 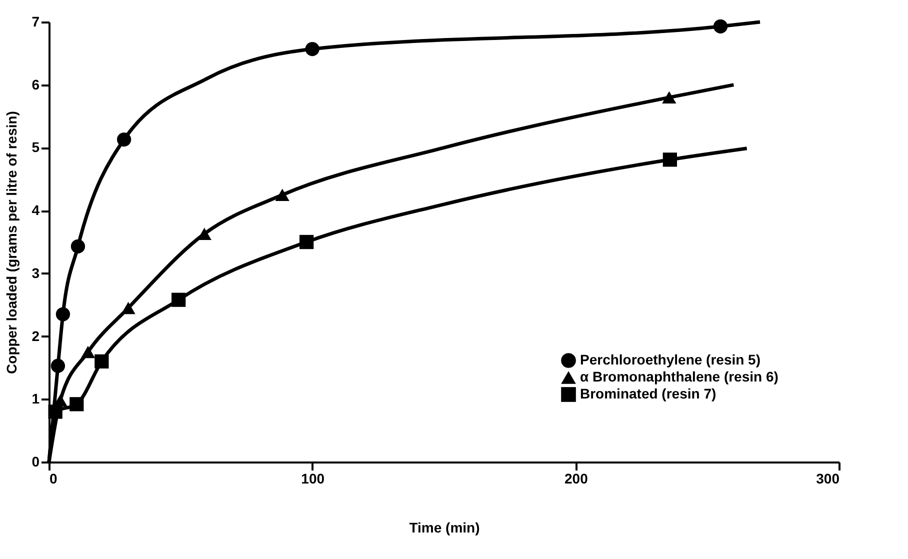 What do you see at coordinates (648, 394) in the screenshot?
I see `legend-label: Brominated (resin 7)` at bounding box center [648, 394].